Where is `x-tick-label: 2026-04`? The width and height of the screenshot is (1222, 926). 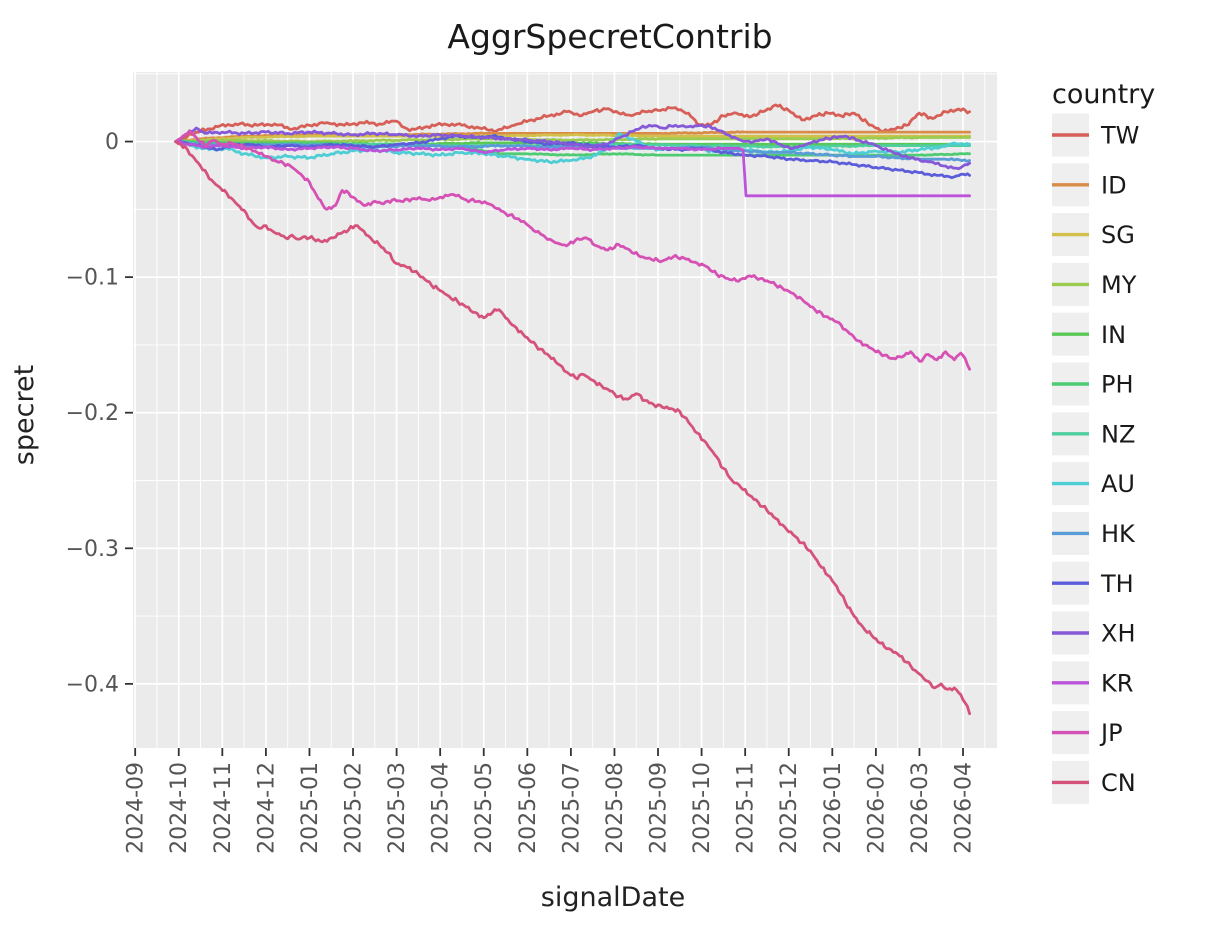
x-tick-label: 2026-04 is located at coordinates (963, 808).